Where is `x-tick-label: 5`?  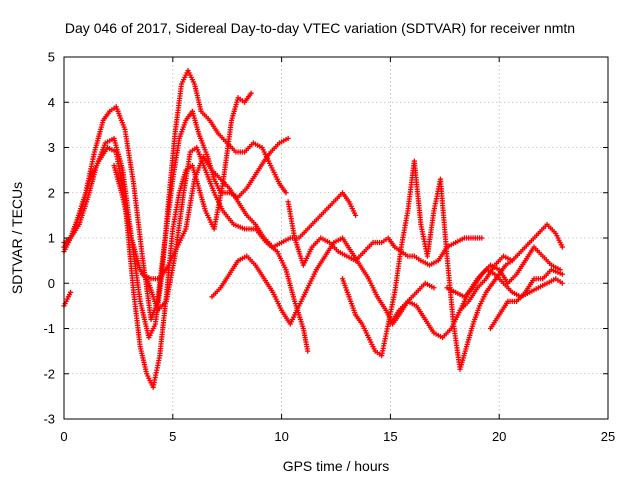 x-tick-label: 5 is located at coordinates (172, 436).